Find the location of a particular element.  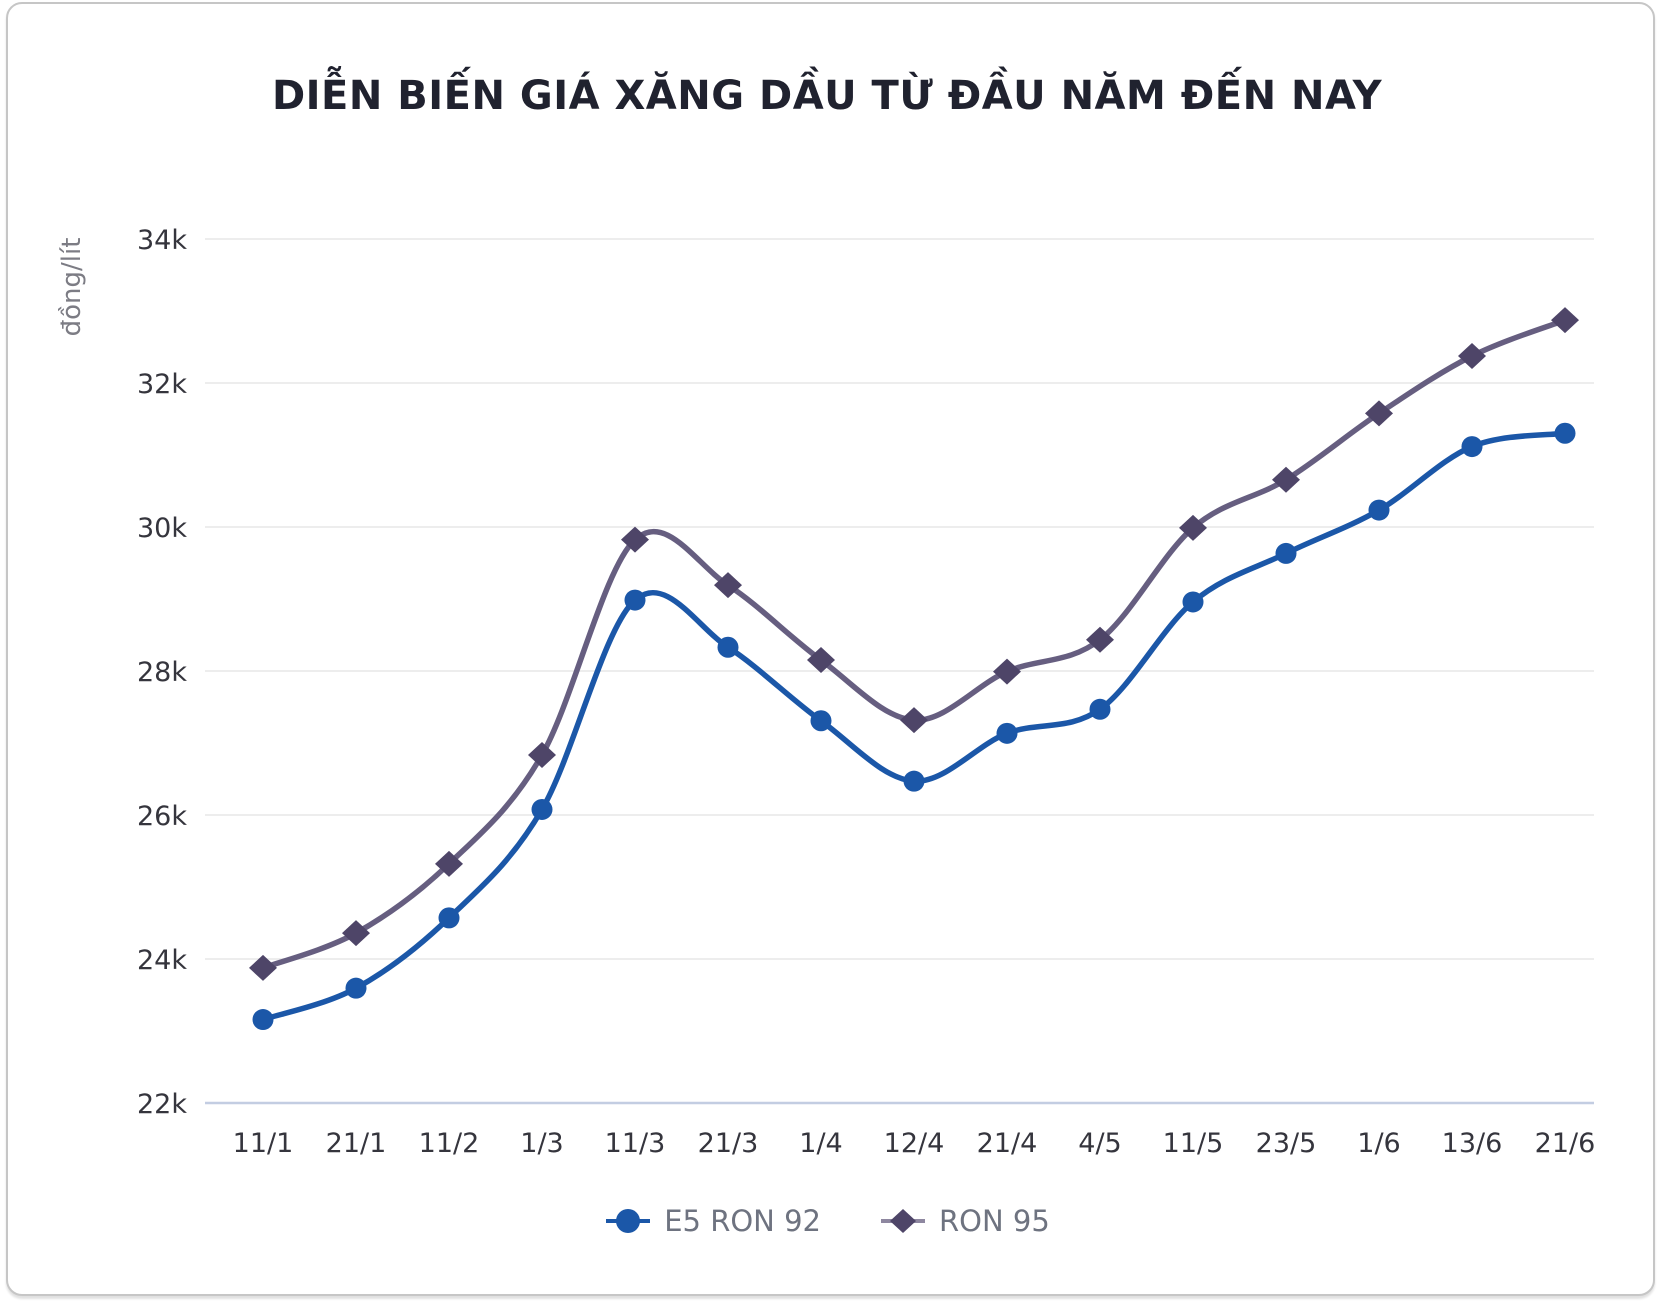

ron-95-diamond-marker-icon is located at coordinates (902, 1221).